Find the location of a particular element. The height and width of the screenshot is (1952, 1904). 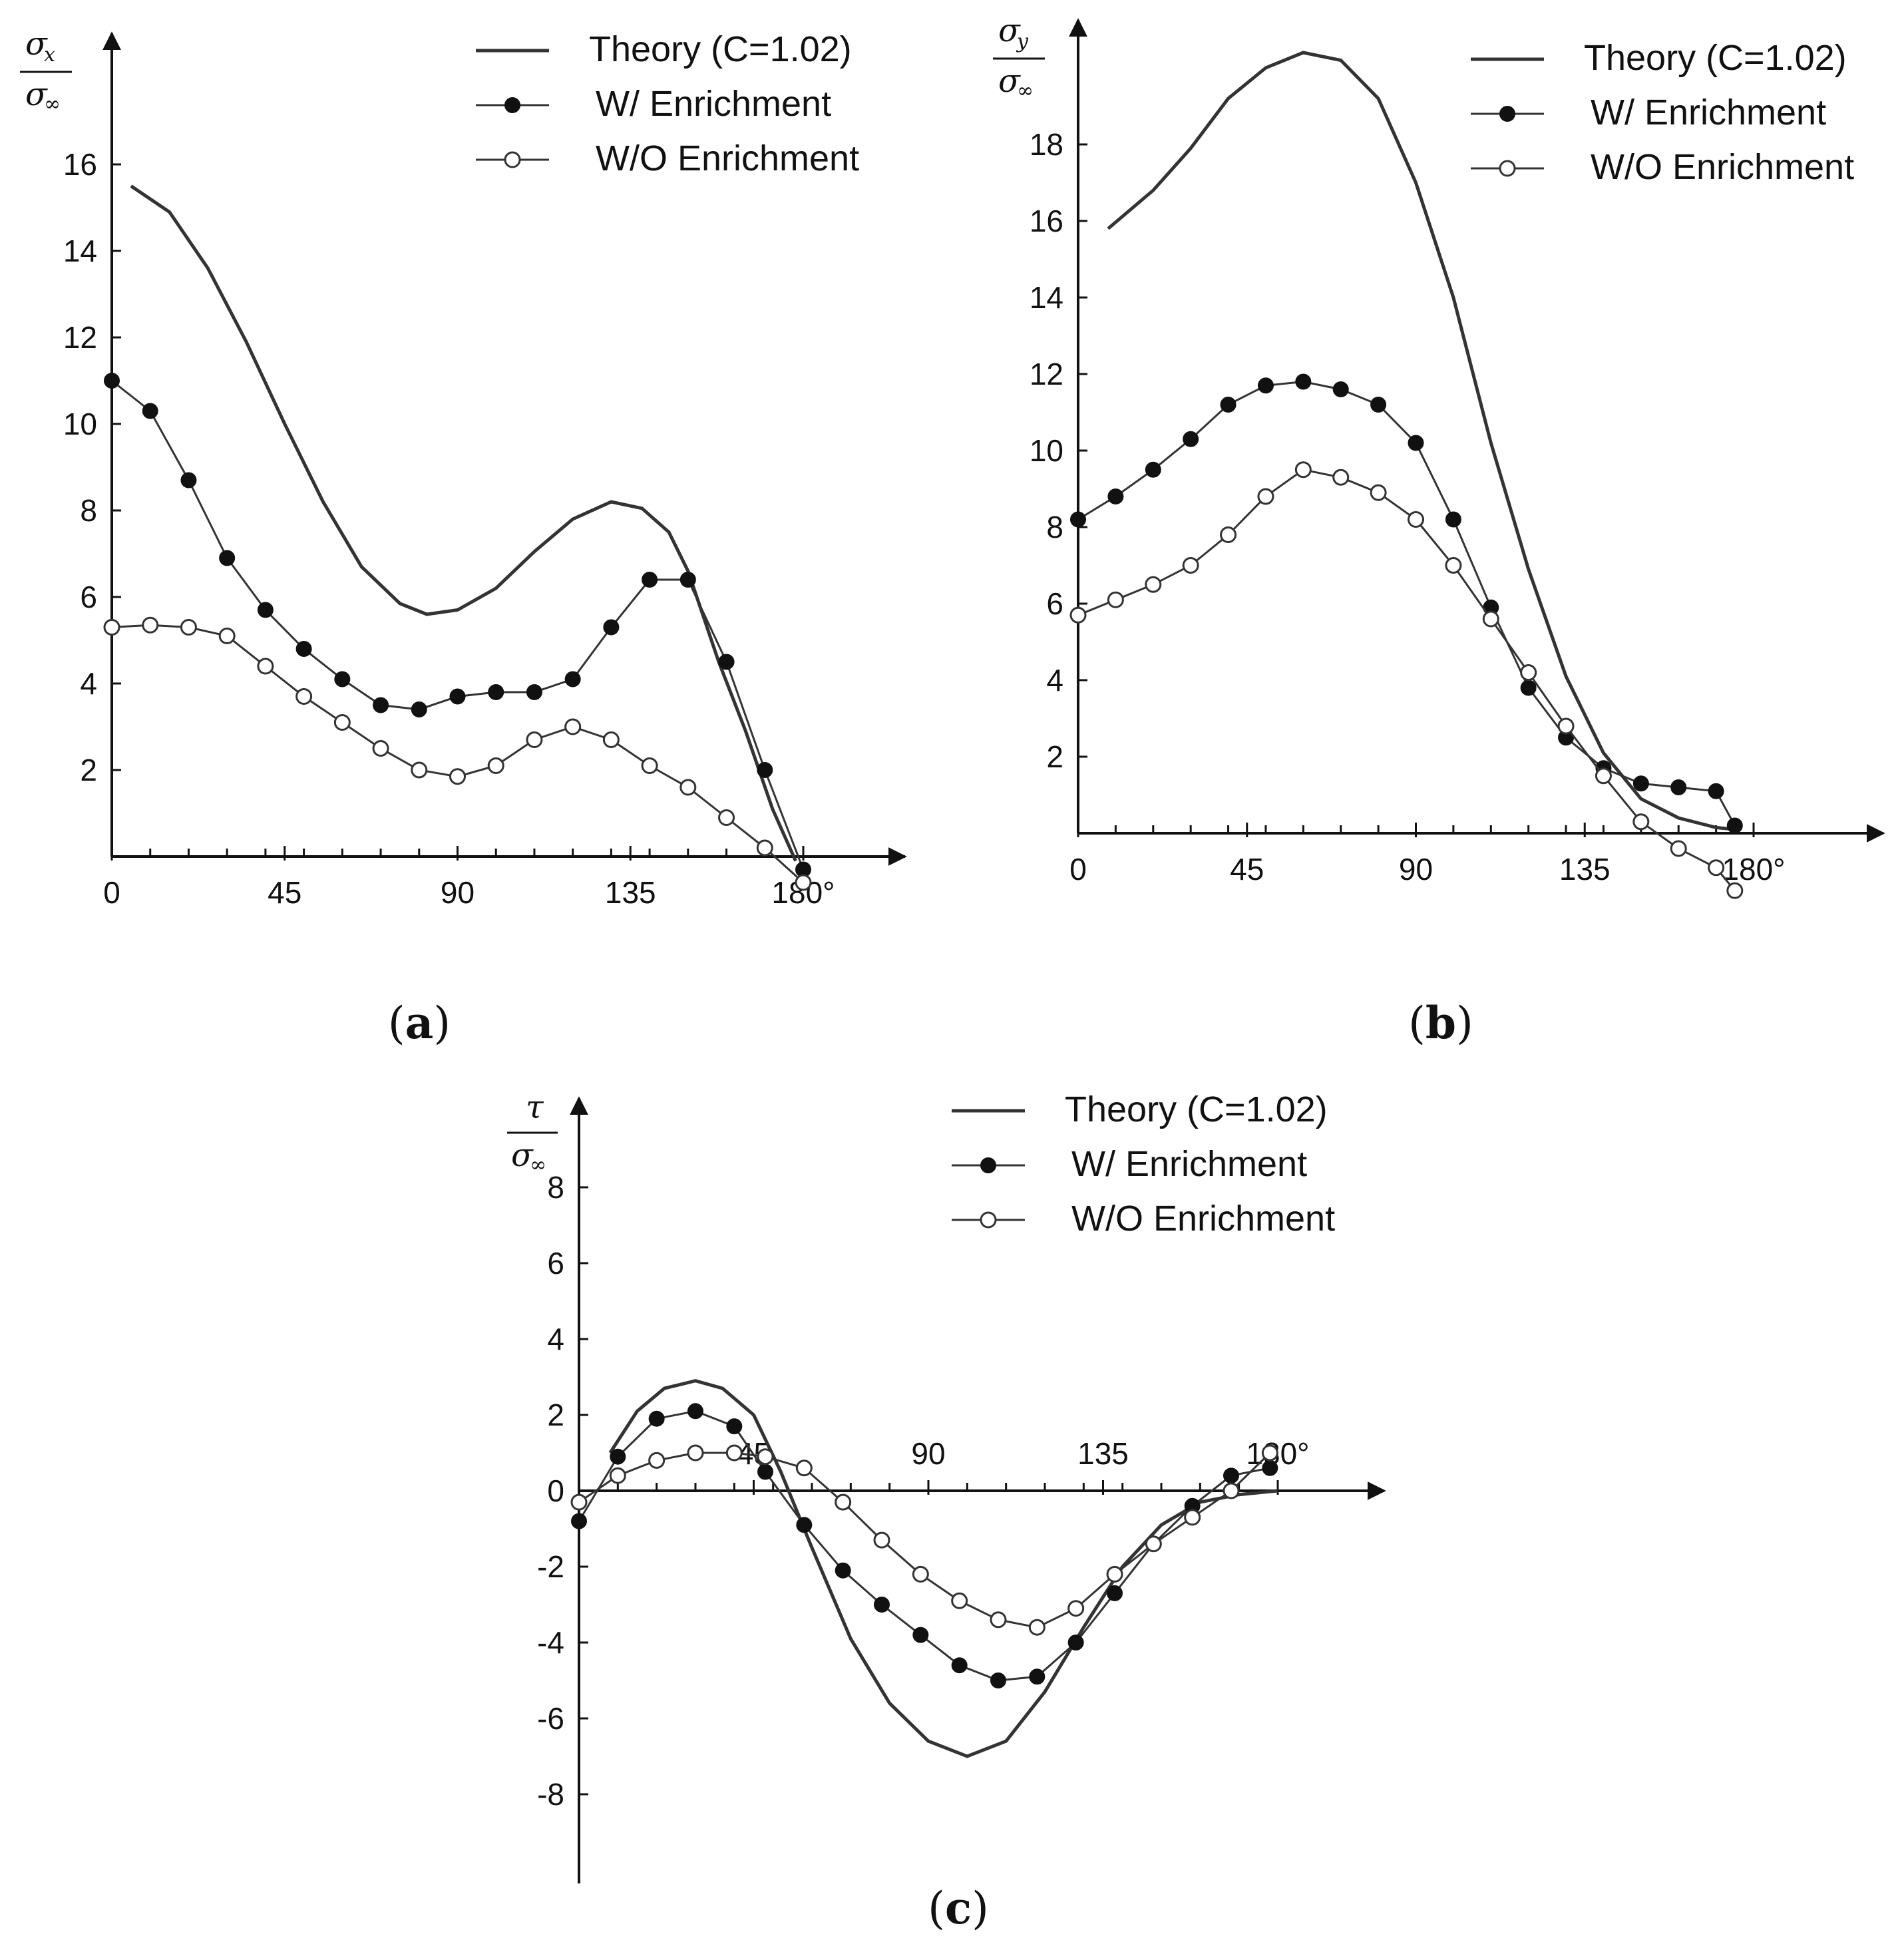

y-tick-label: 0 is located at coordinates (555, 1490).